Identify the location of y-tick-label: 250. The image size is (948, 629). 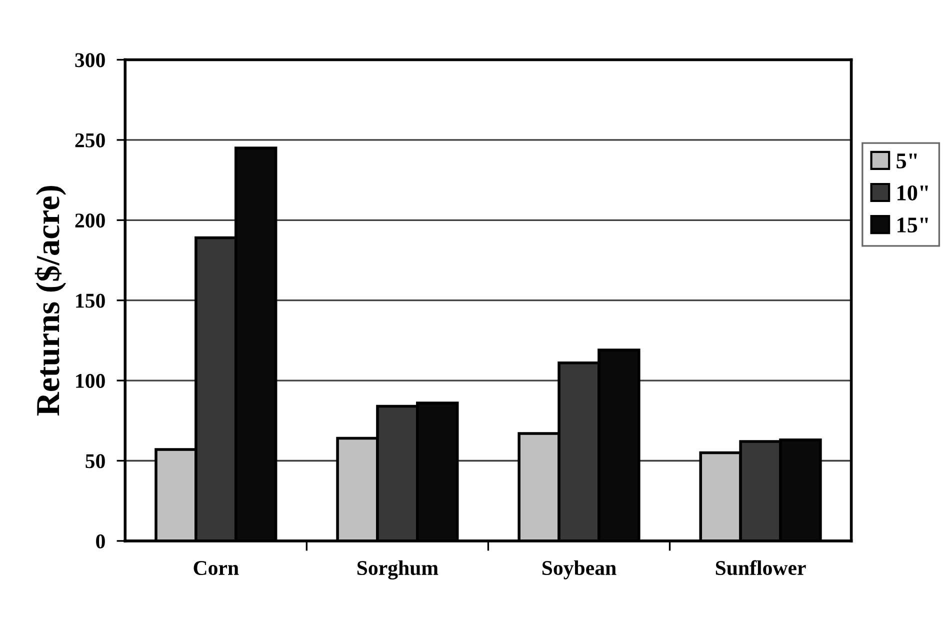
(90, 140).